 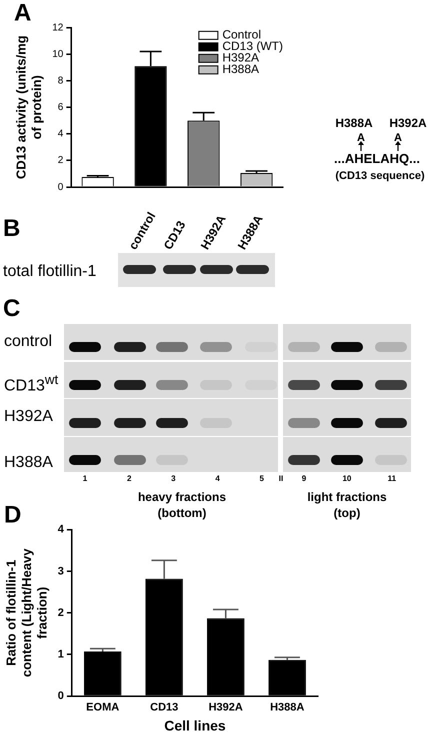 What do you see at coordinates (11, 228) in the screenshot?
I see `text: B` at bounding box center [11, 228].